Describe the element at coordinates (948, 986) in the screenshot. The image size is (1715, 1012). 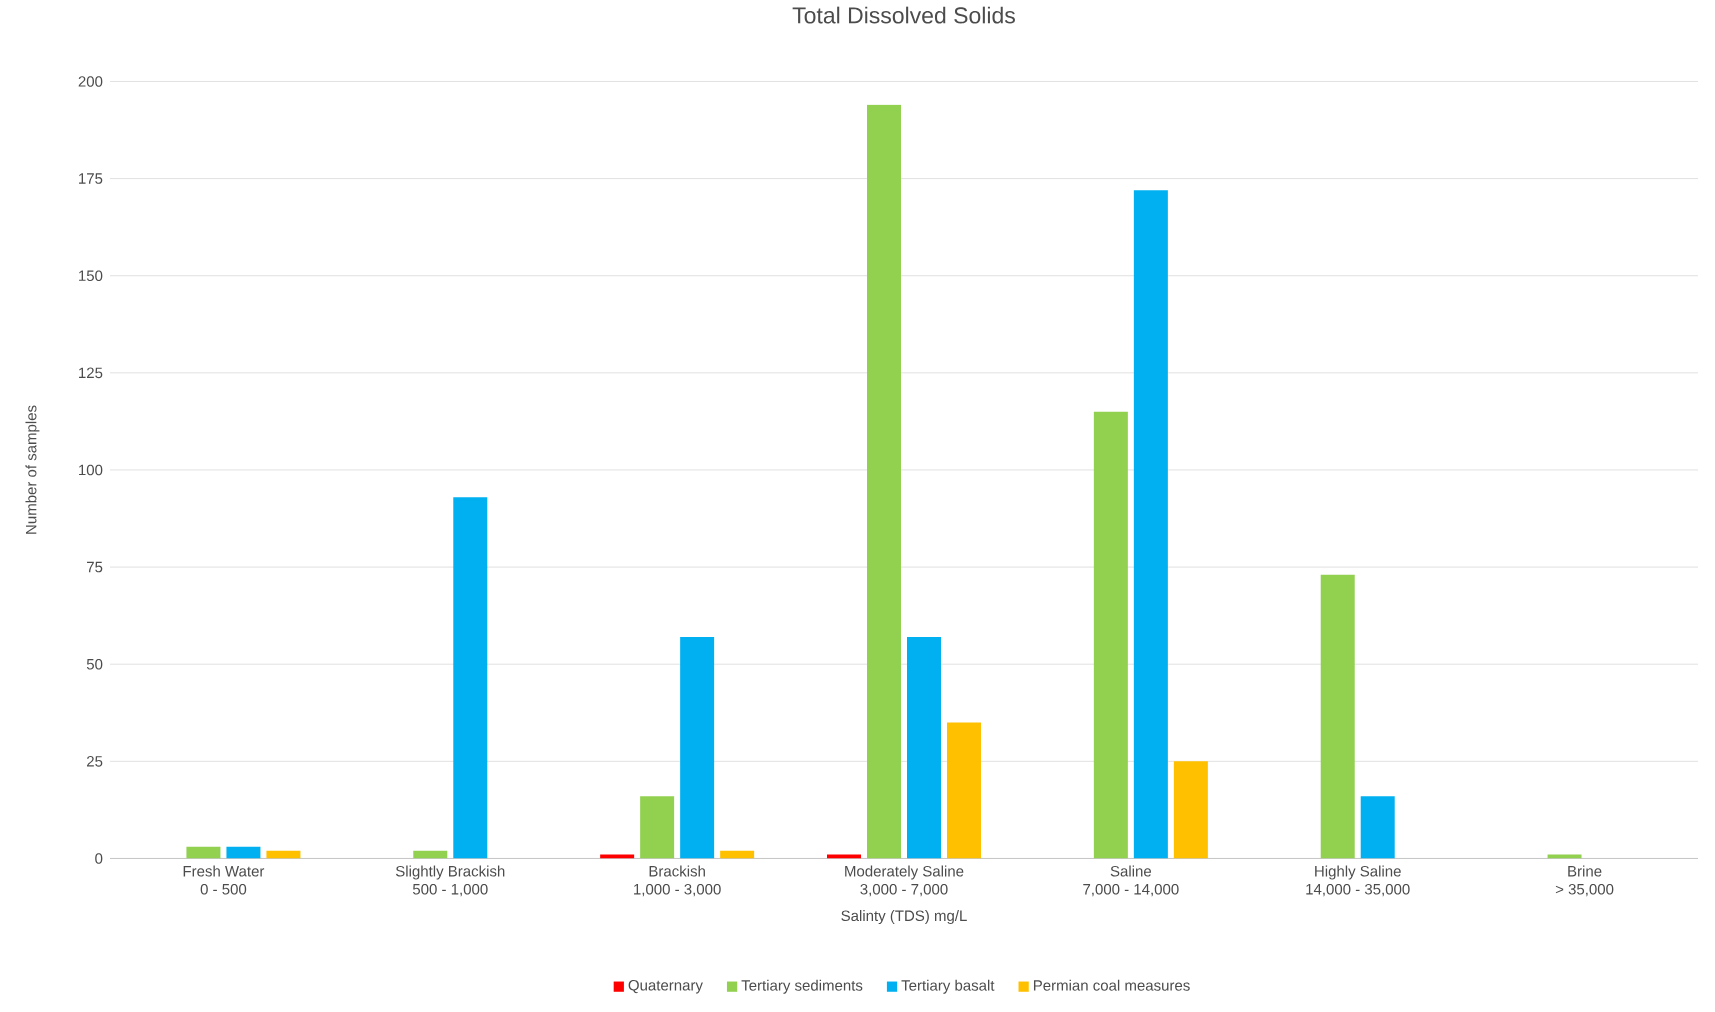
I see `legend-label: Tertiary basalt` at that location.